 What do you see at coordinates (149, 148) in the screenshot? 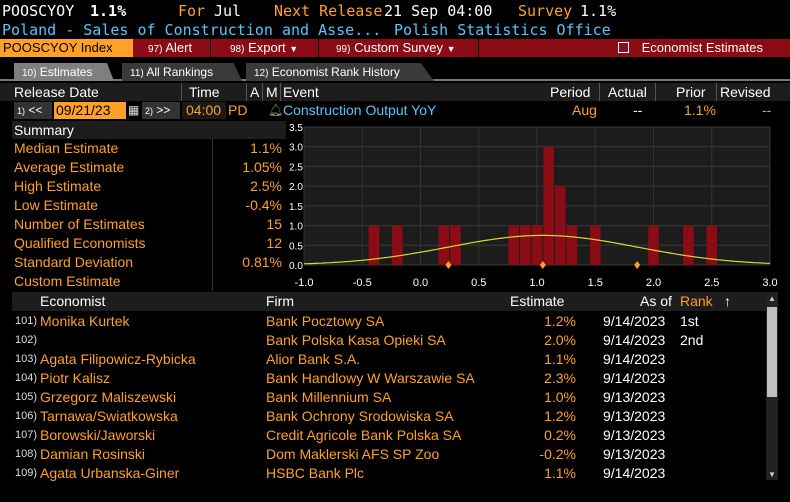
I see `summary-row: Median Estimate 1.1%` at bounding box center [149, 148].